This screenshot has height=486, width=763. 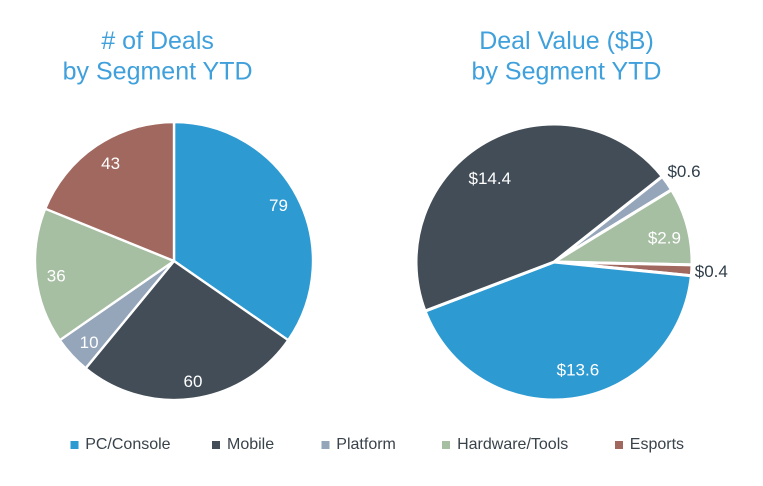 What do you see at coordinates (711, 271) in the screenshot?
I see `svg-text: $0.4` at bounding box center [711, 271].